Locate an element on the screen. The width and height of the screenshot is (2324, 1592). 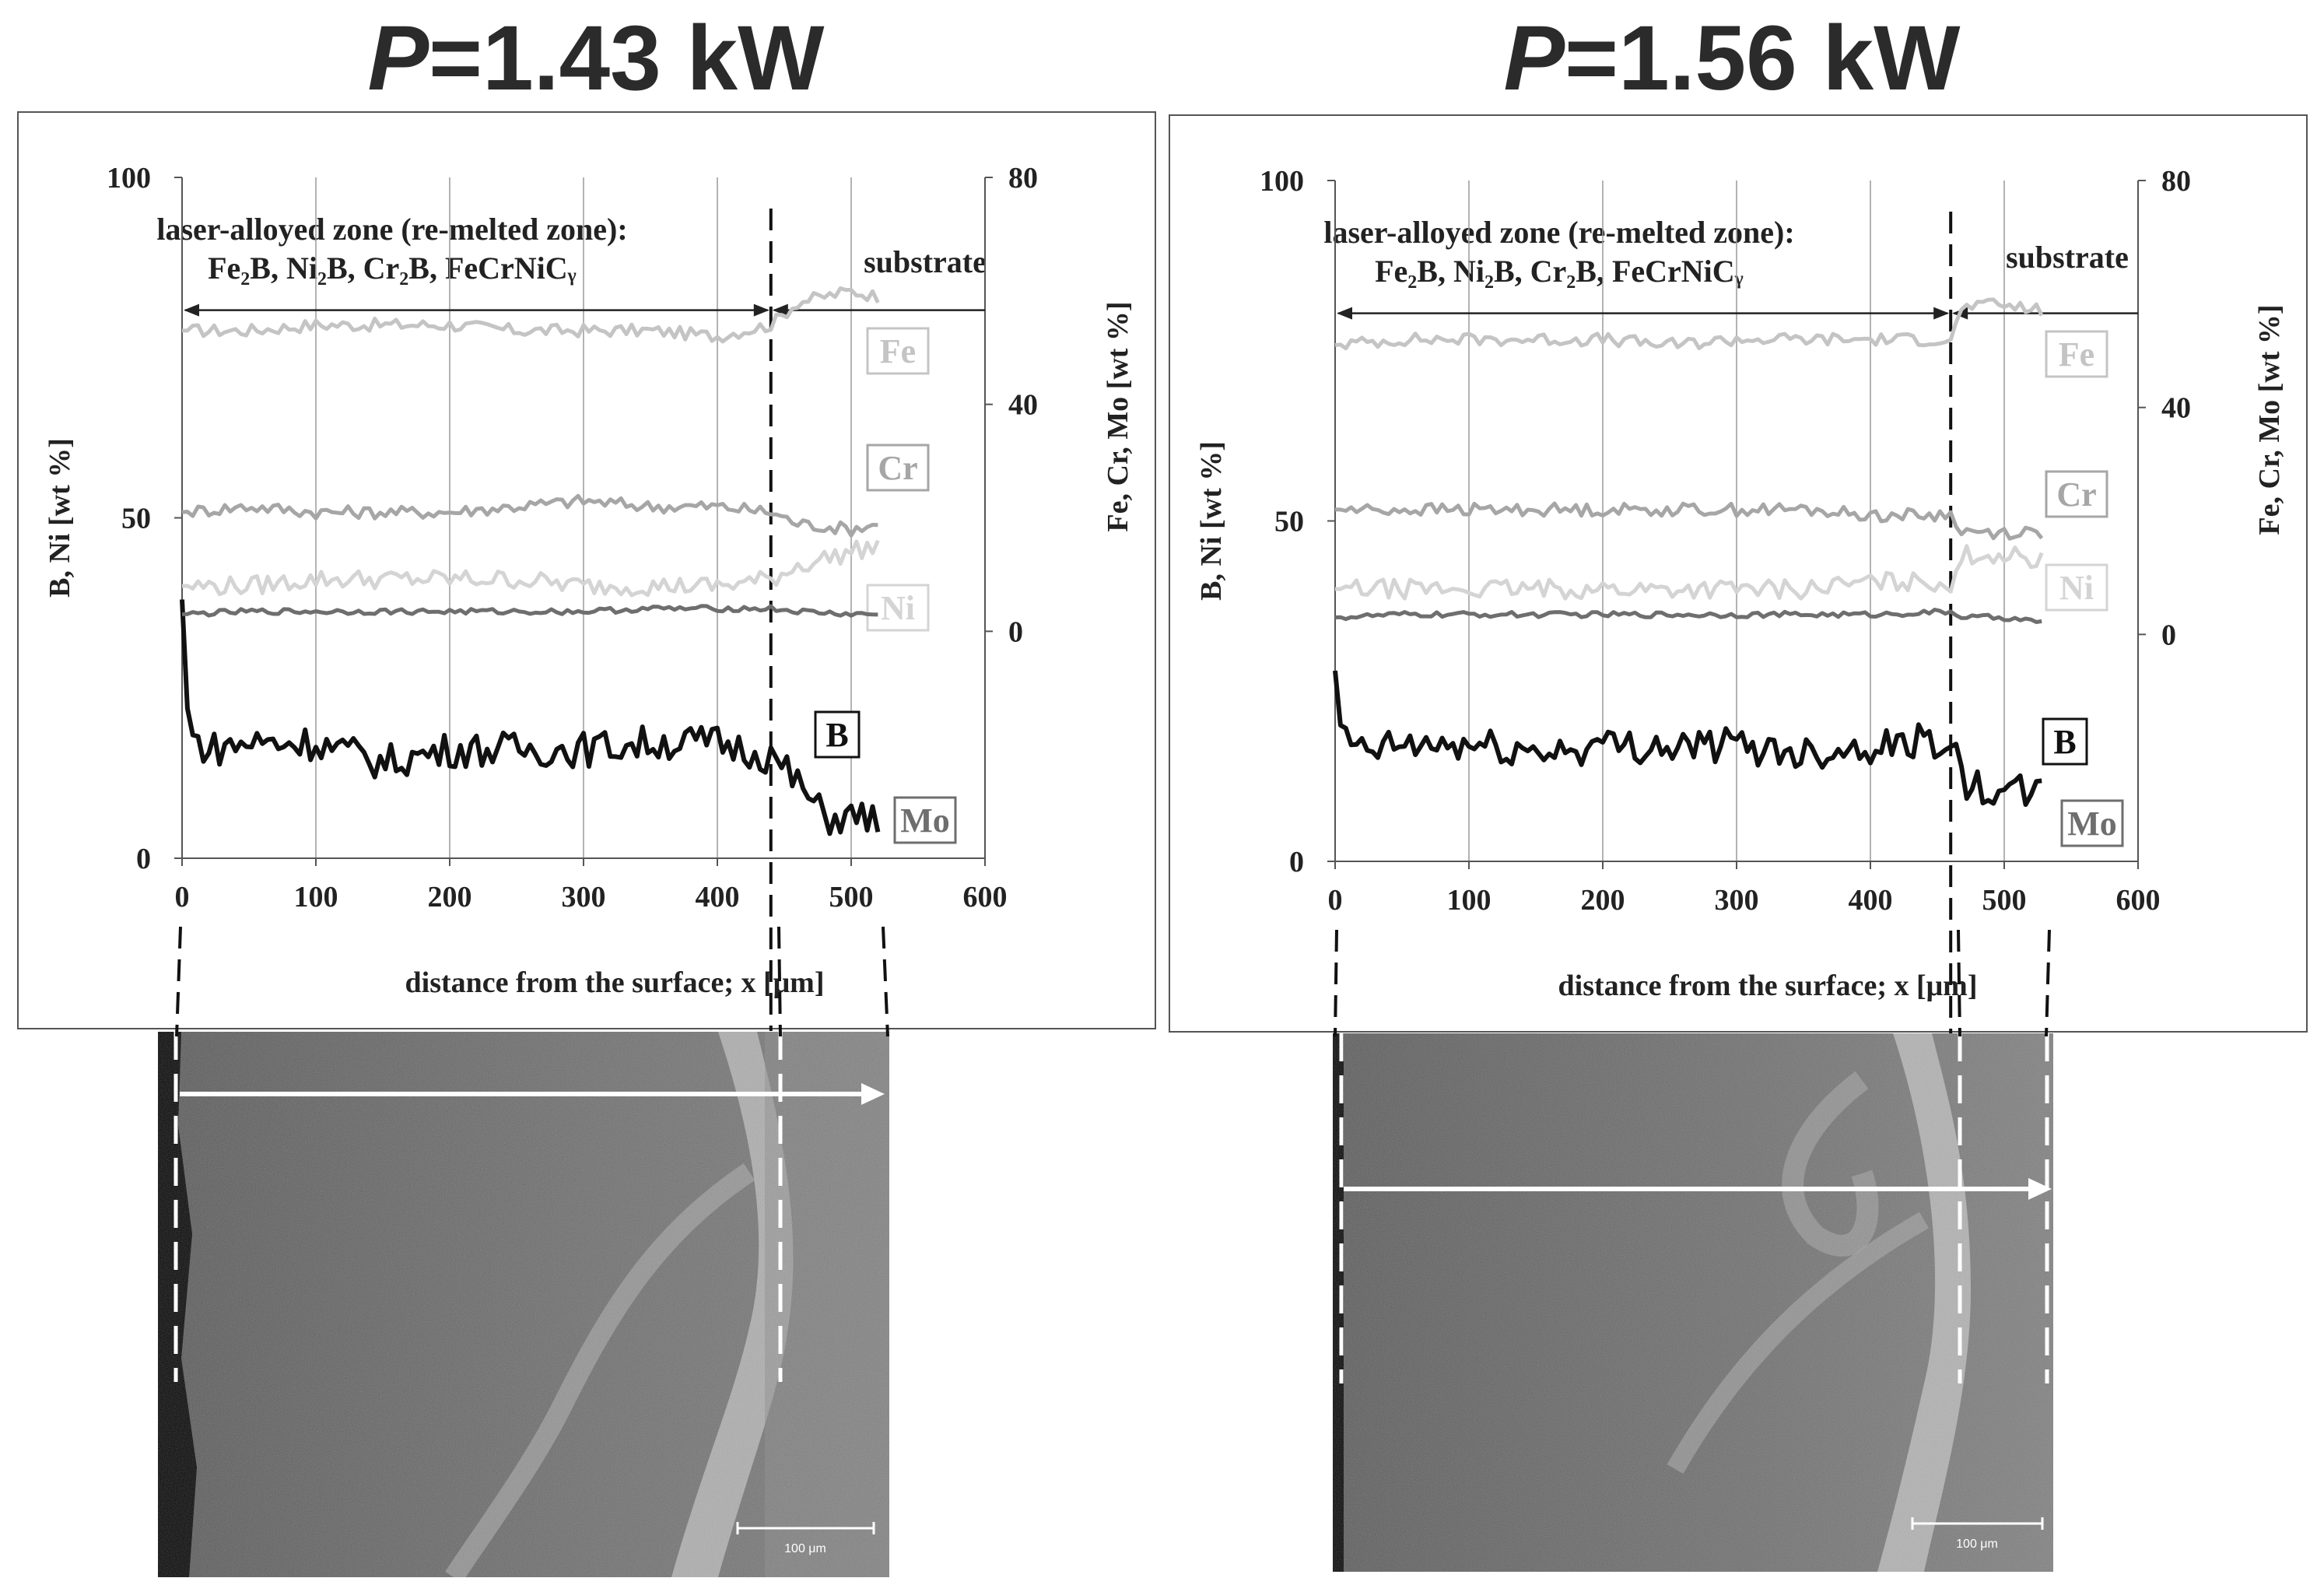
panel-title-right: P=1.56 kW is located at coordinates (1732, 59).